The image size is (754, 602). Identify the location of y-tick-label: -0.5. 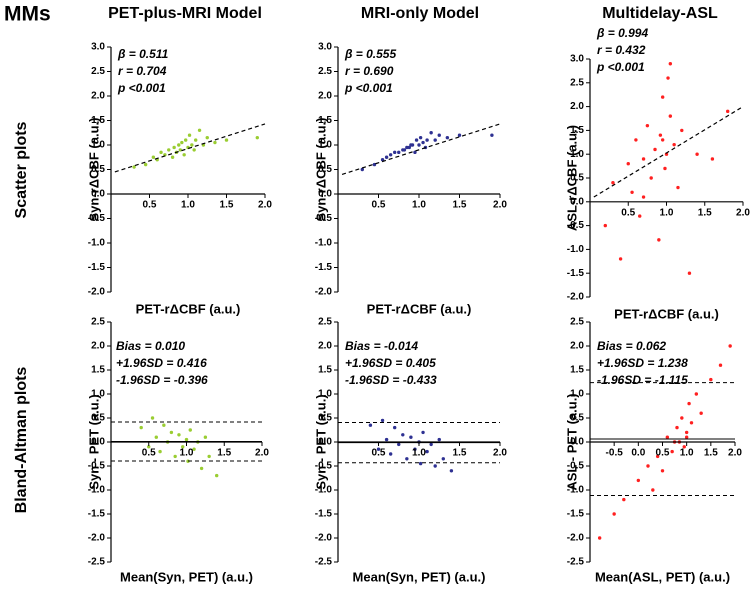
(576, 466).